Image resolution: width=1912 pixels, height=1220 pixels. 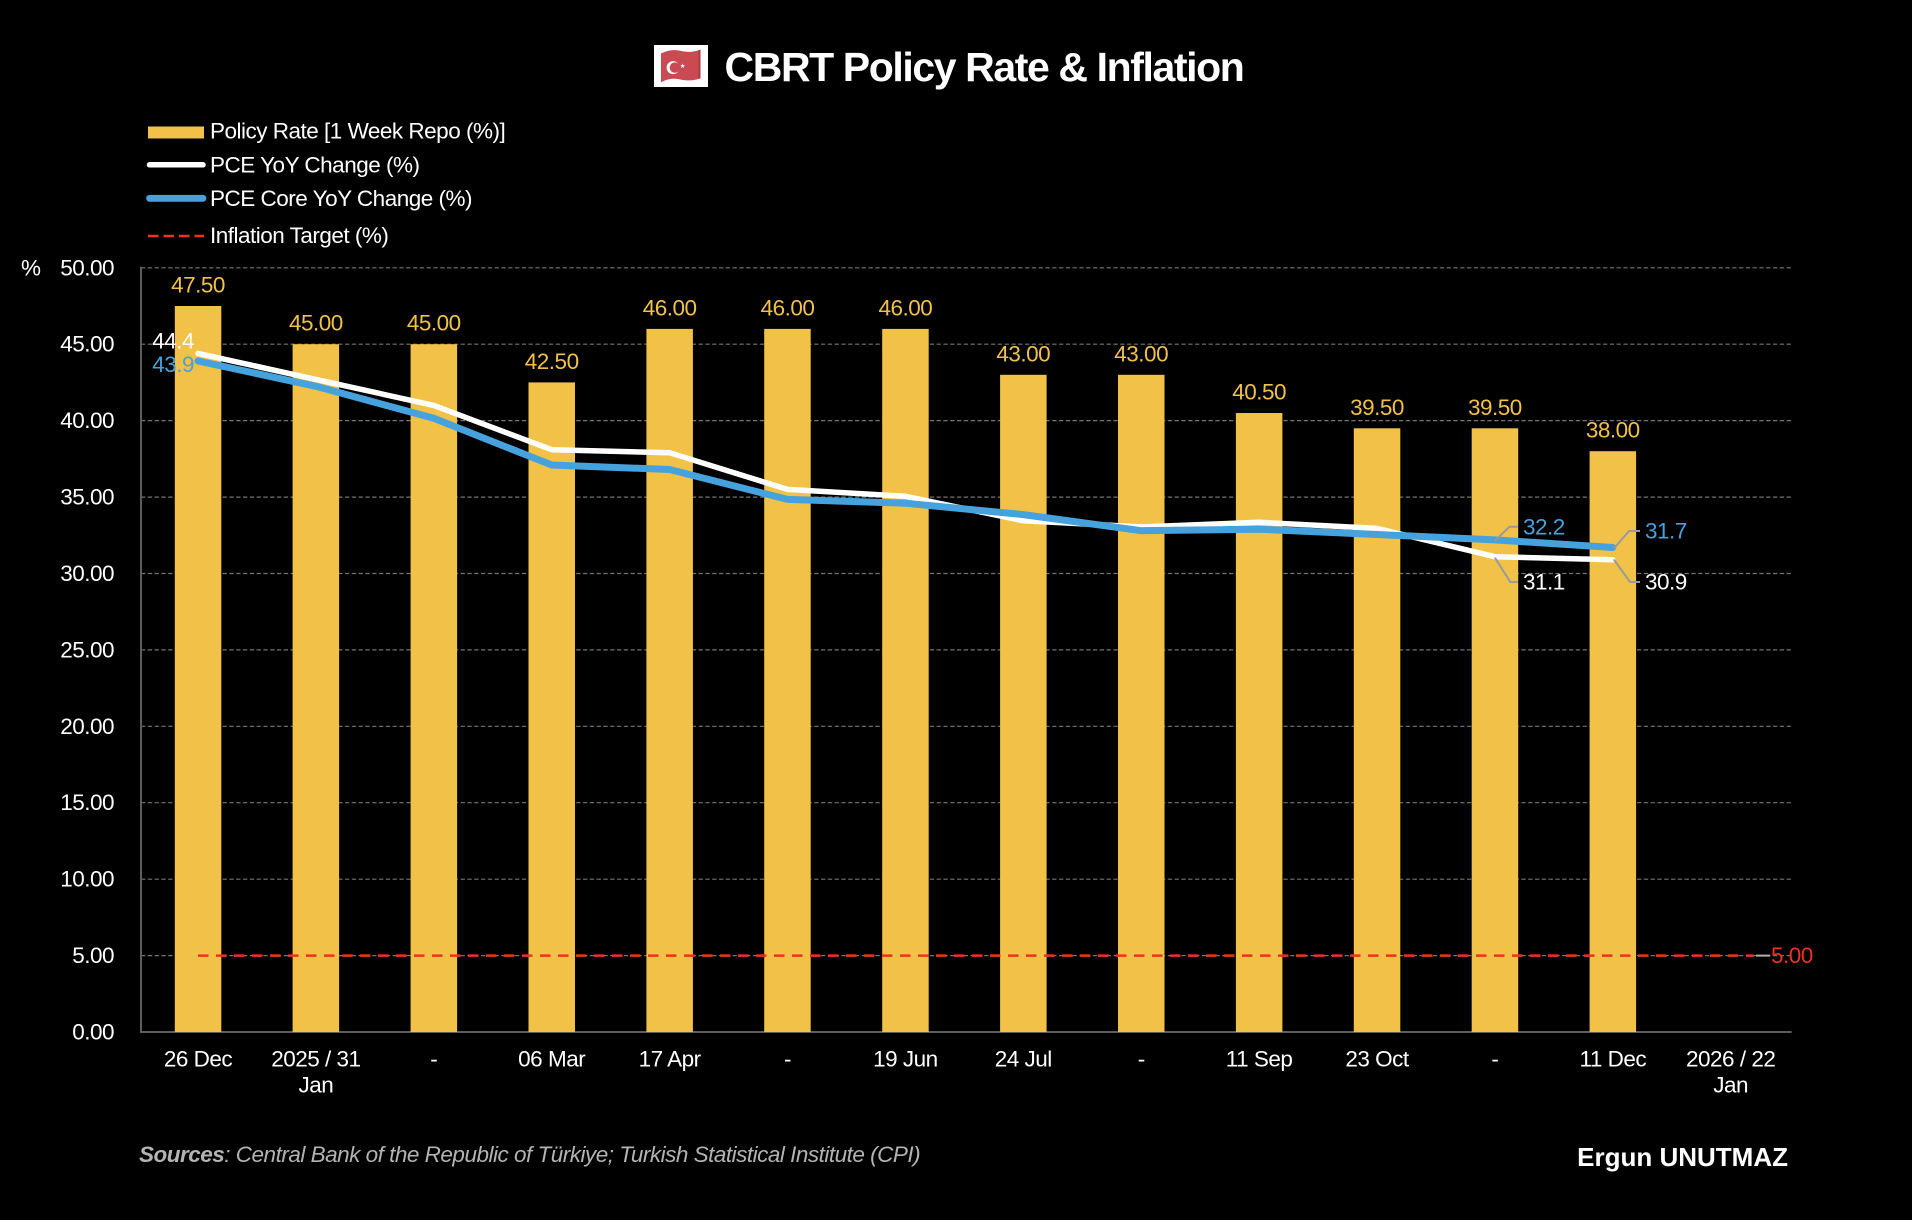 I want to click on svg-text: 20.00, so click(x=87, y=726).